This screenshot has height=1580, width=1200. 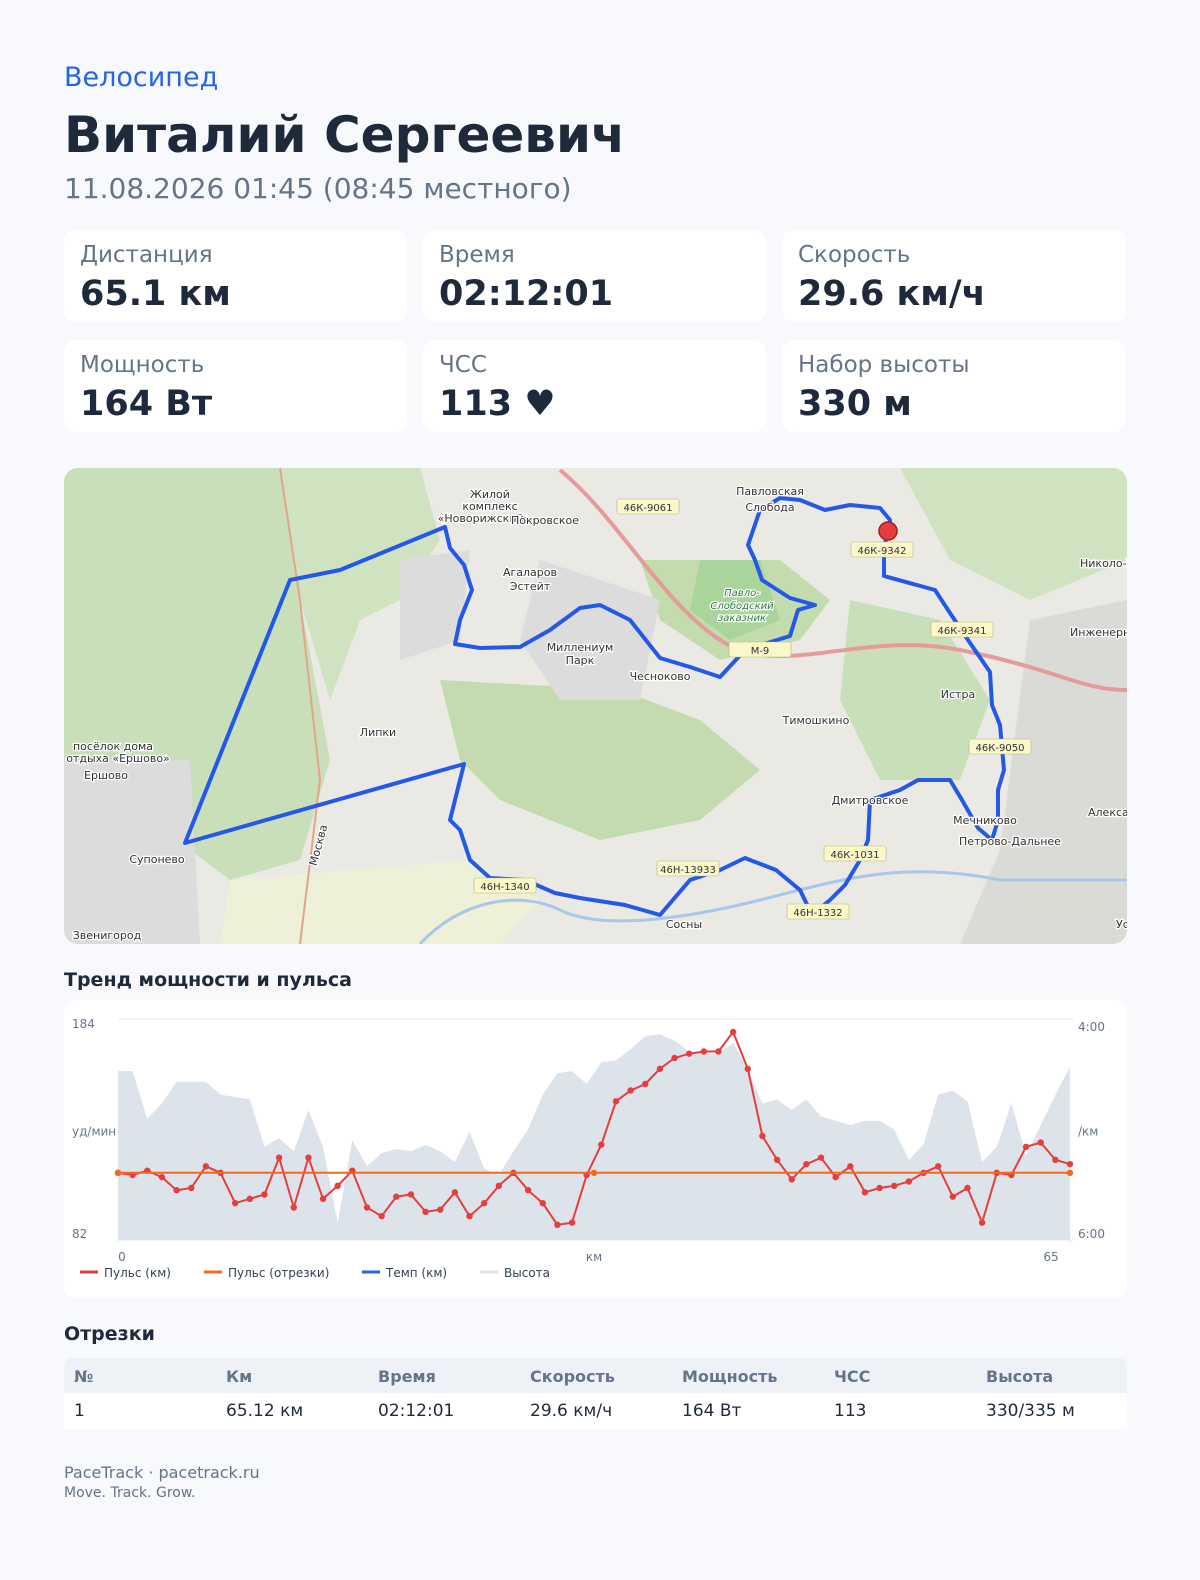 What do you see at coordinates (106, 775) in the screenshot?
I see `map-label: Ершово` at bounding box center [106, 775].